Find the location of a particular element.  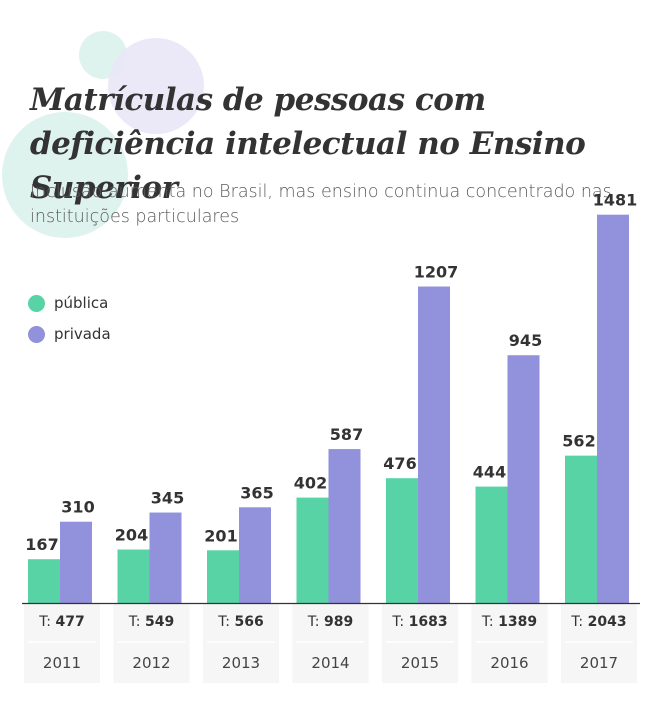

x-tick-label-2017: 2017 is located at coordinates (599, 663).